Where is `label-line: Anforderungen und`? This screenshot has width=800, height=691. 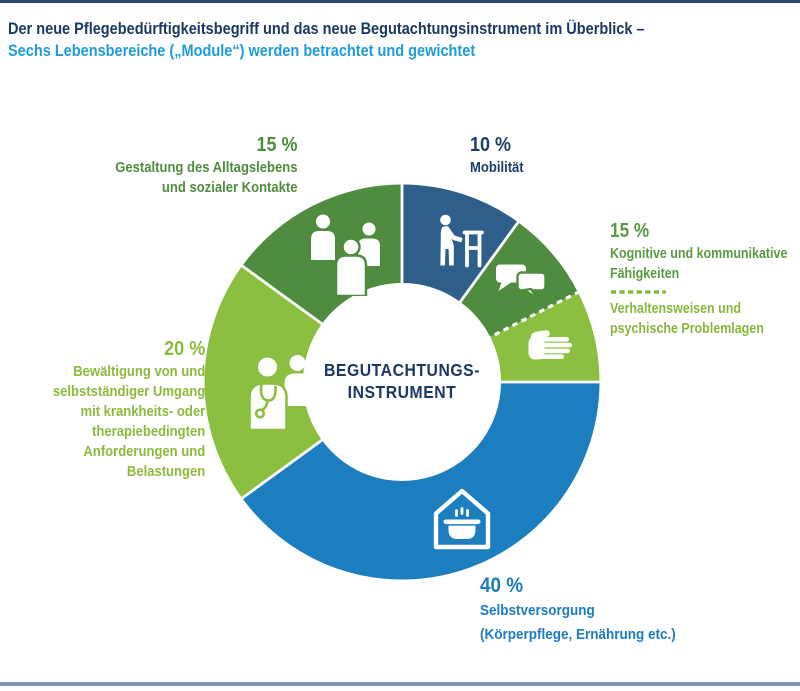
label-line: Anforderungen und is located at coordinates (144, 452).